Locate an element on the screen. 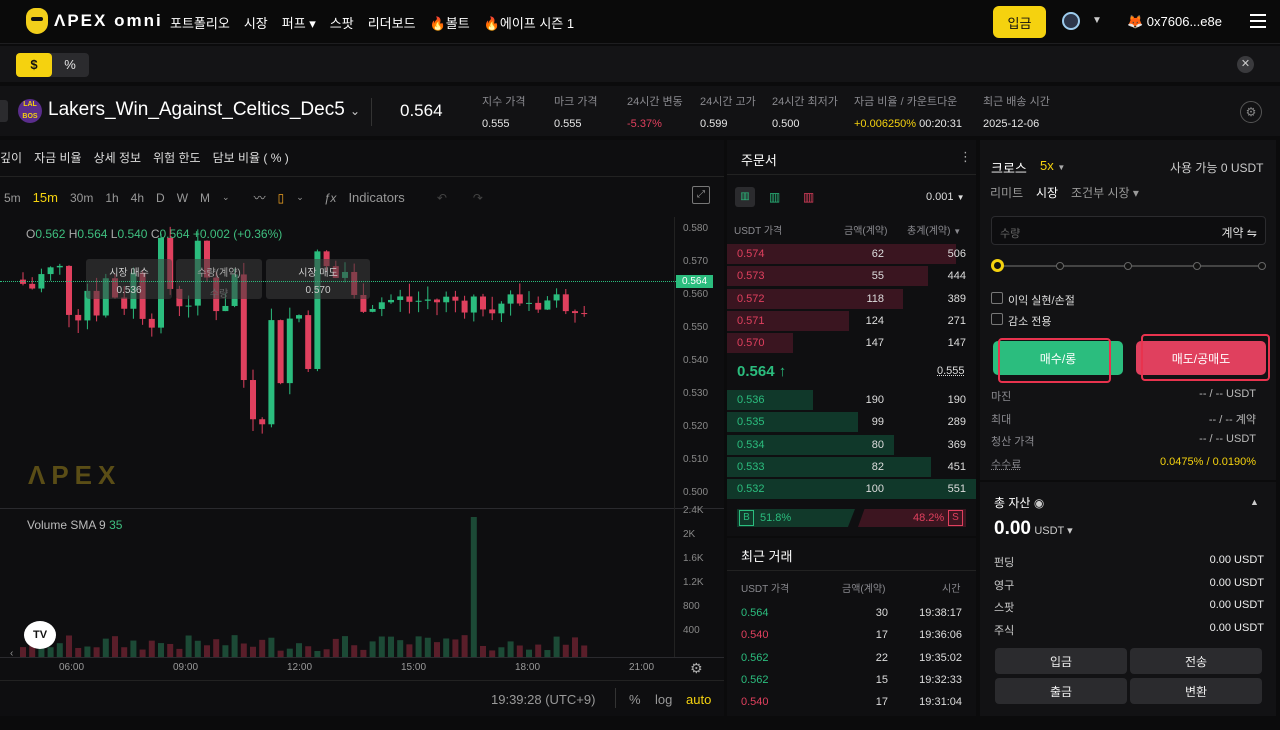  percent-toggle: % is located at coordinates (70, 64).